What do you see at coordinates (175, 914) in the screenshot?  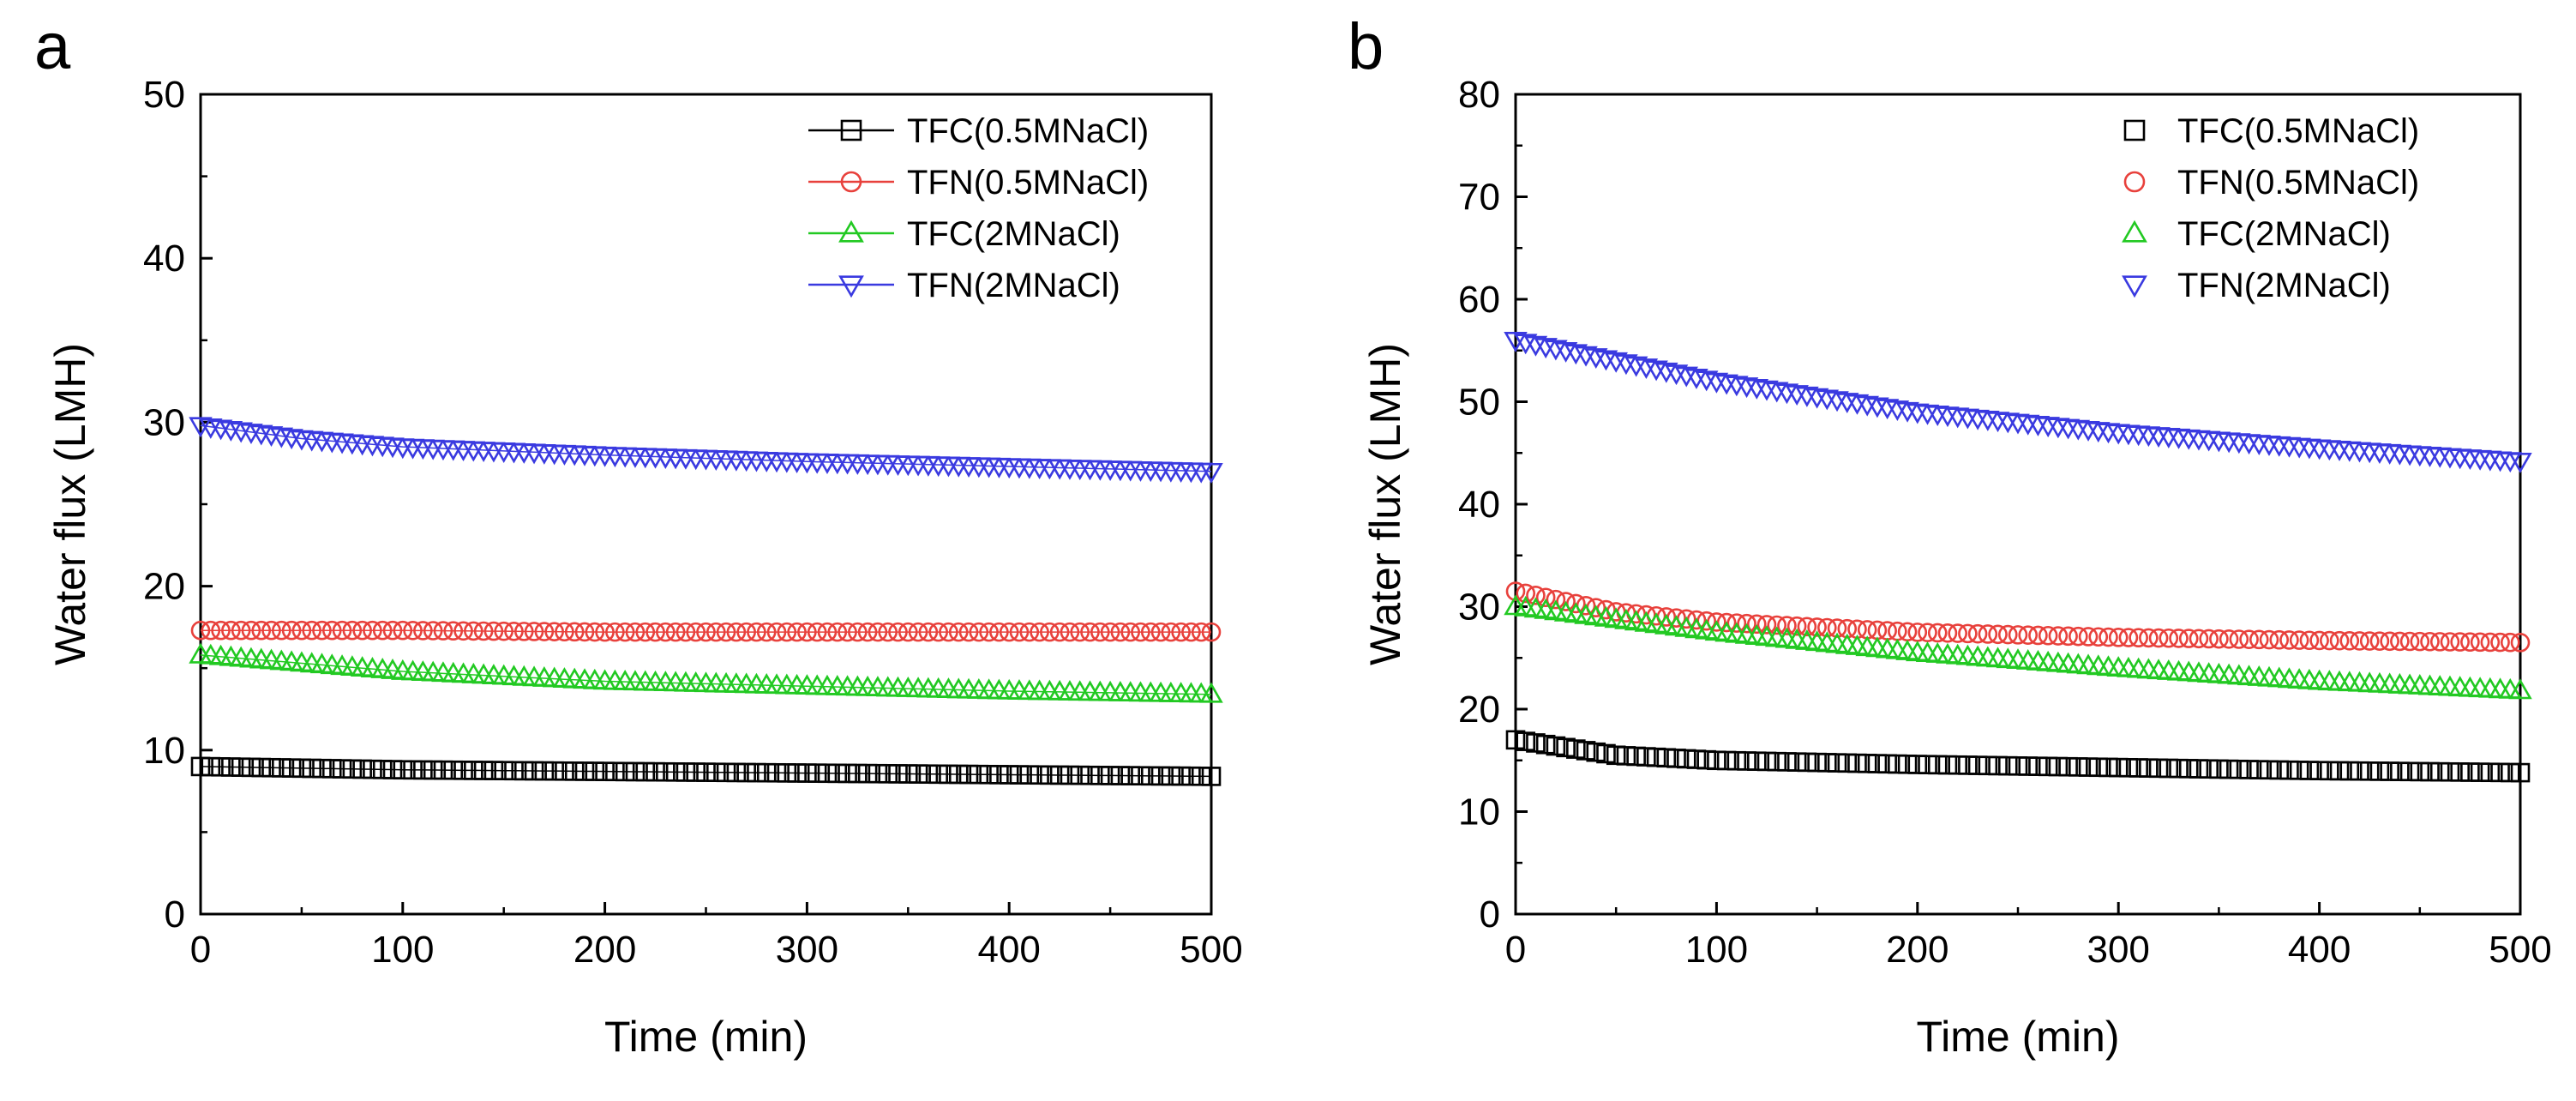 I see `y-tick-label: 0` at bounding box center [175, 914].